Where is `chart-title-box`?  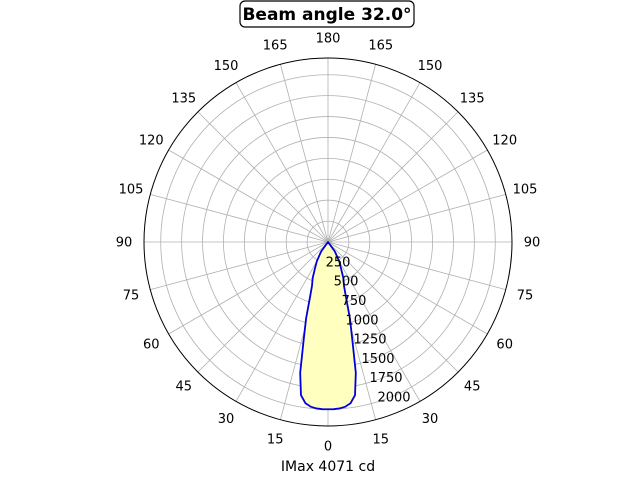 chart-title-box is located at coordinates (327, 14).